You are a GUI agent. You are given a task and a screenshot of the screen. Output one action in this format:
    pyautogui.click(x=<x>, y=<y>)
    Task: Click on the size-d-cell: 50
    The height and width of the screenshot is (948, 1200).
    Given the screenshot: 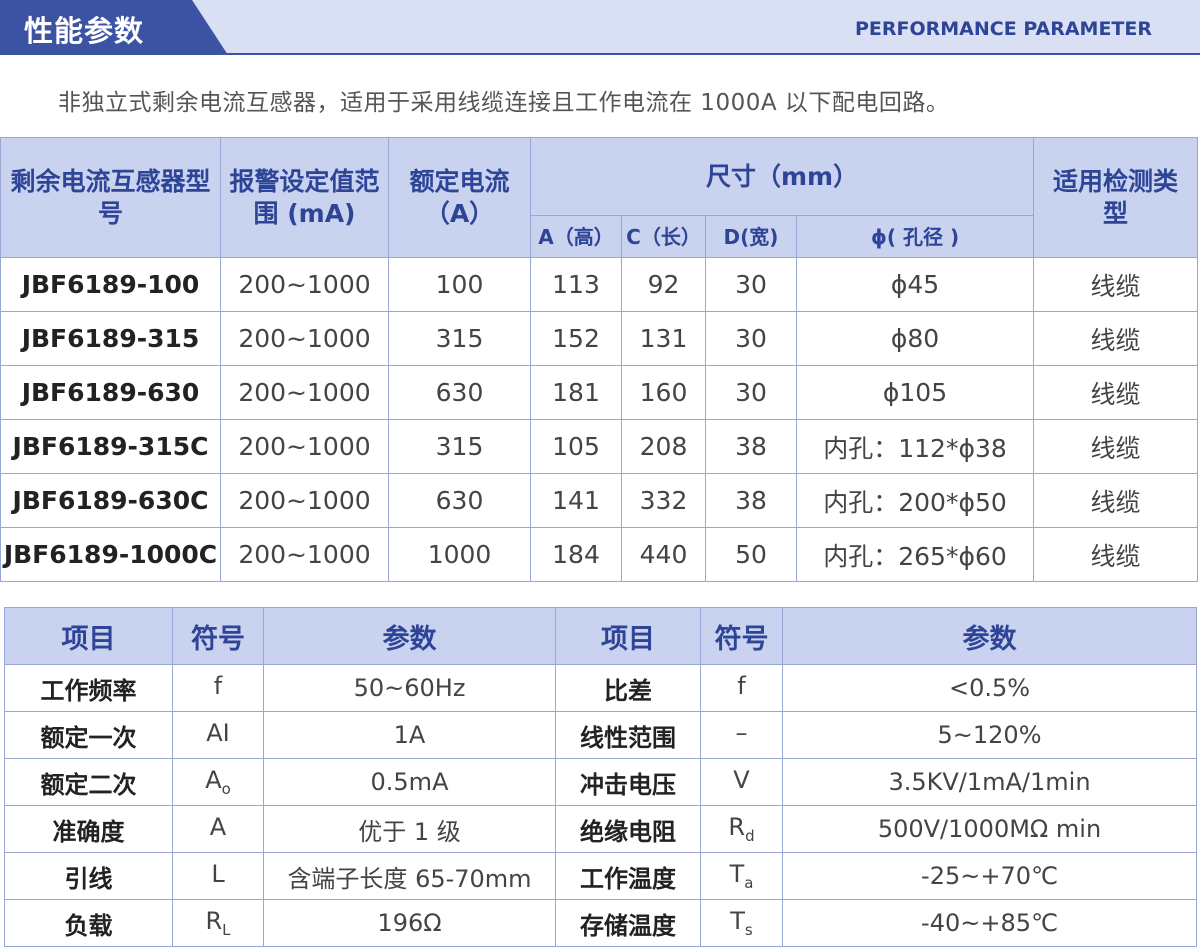 What is the action you would take?
    pyautogui.click(x=751, y=554)
    